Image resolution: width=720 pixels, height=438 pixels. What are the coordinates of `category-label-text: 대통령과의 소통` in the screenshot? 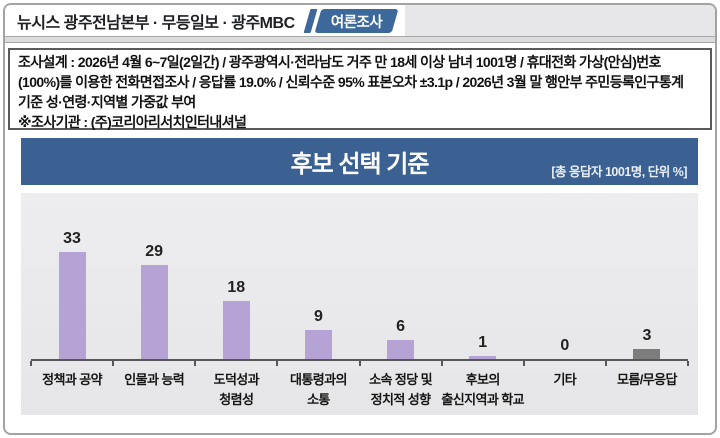 It's located at (318, 389).